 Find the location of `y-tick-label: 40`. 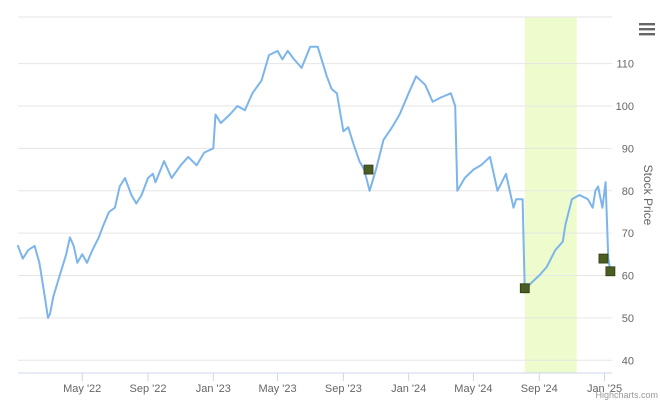

y-tick-label: 40 is located at coordinates (628, 361).